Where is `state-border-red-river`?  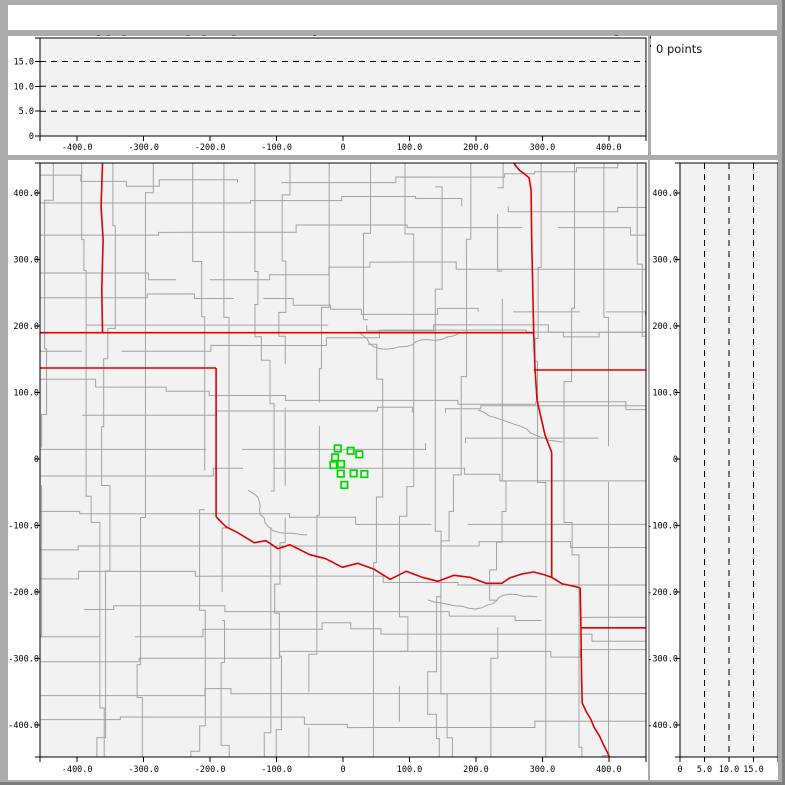 state-border-red-river is located at coordinates (398, 552).